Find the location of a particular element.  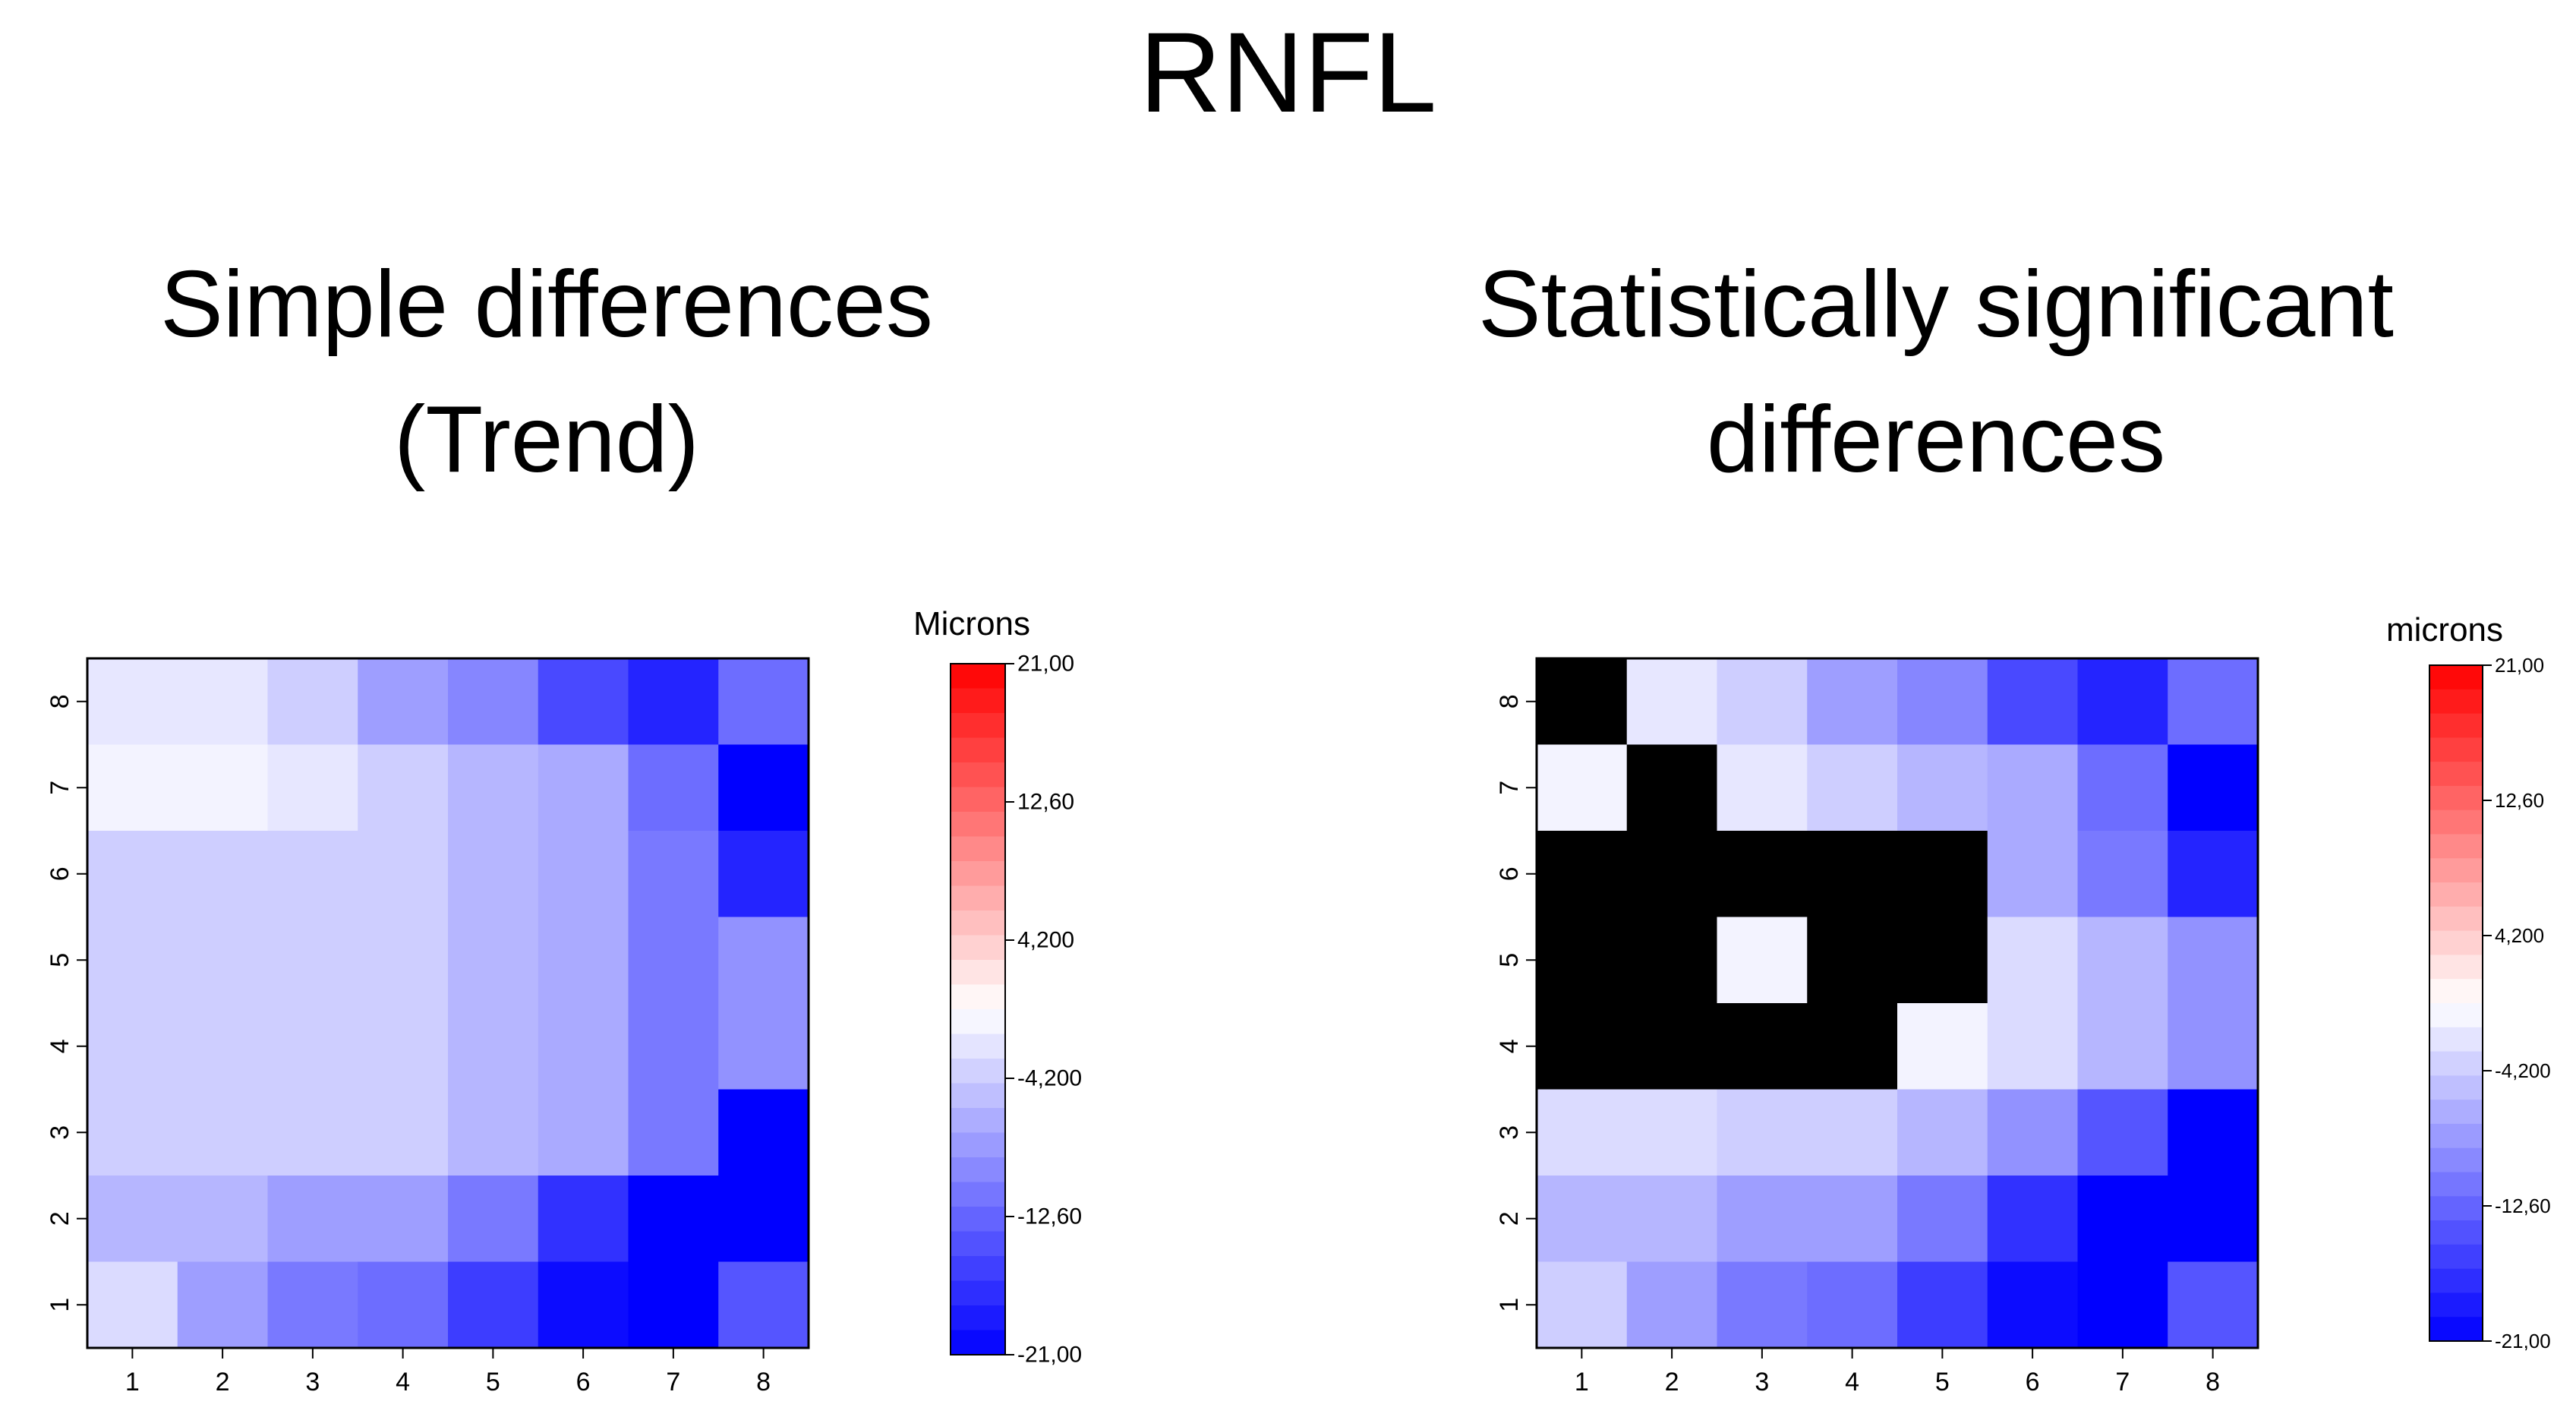

y-tick-label: 8 is located at coordinates (1509, 701).